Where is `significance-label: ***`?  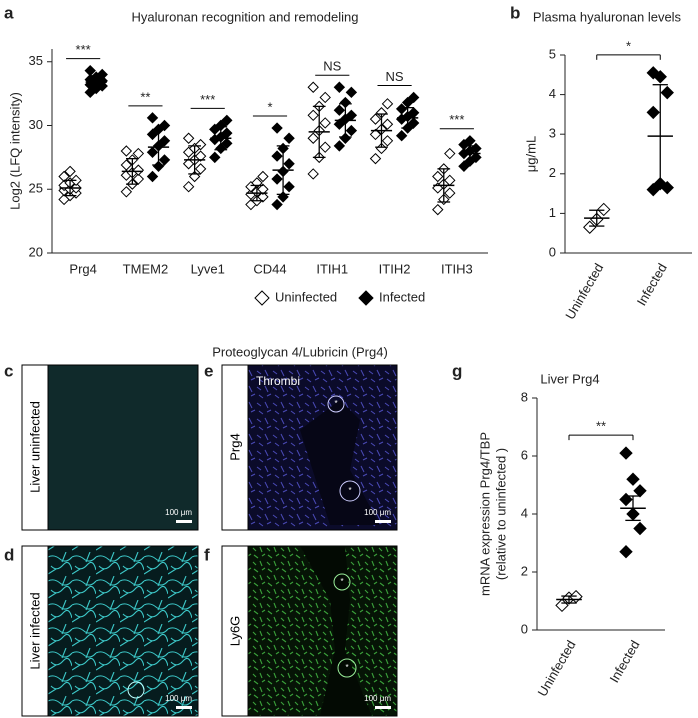 significance-label: *** is located at coordinates (456, 119).